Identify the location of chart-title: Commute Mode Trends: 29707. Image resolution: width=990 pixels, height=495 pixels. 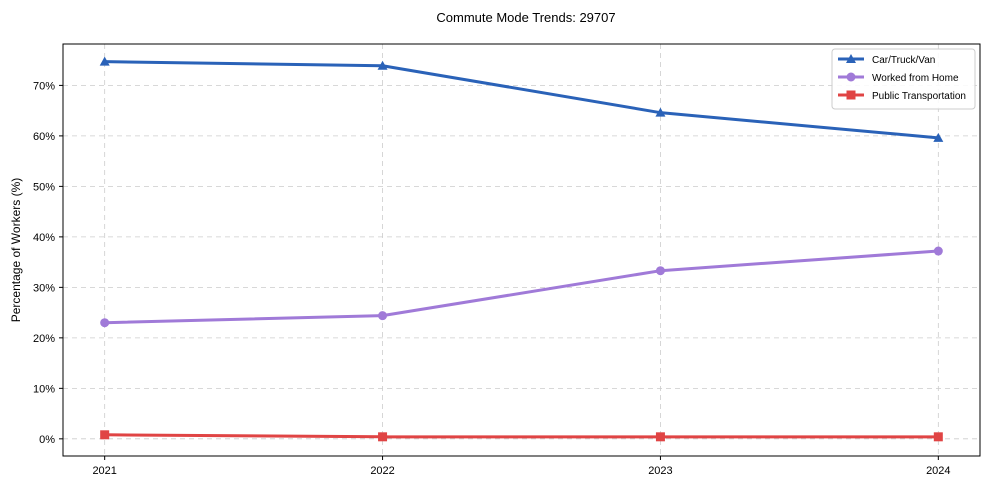
(525, 17).